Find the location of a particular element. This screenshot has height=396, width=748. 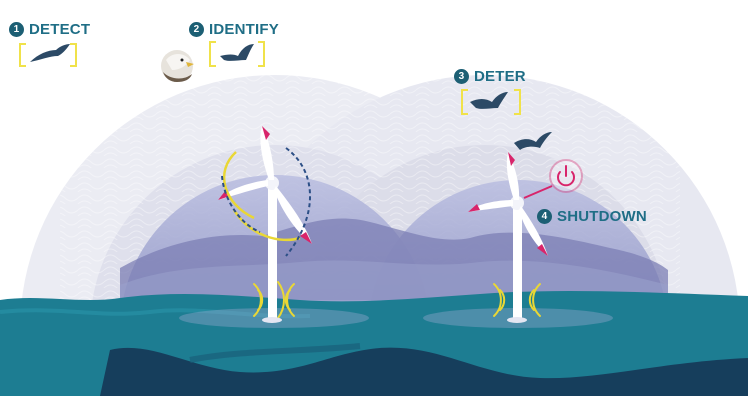

sea-shadow is located at coordinates (424, 371).